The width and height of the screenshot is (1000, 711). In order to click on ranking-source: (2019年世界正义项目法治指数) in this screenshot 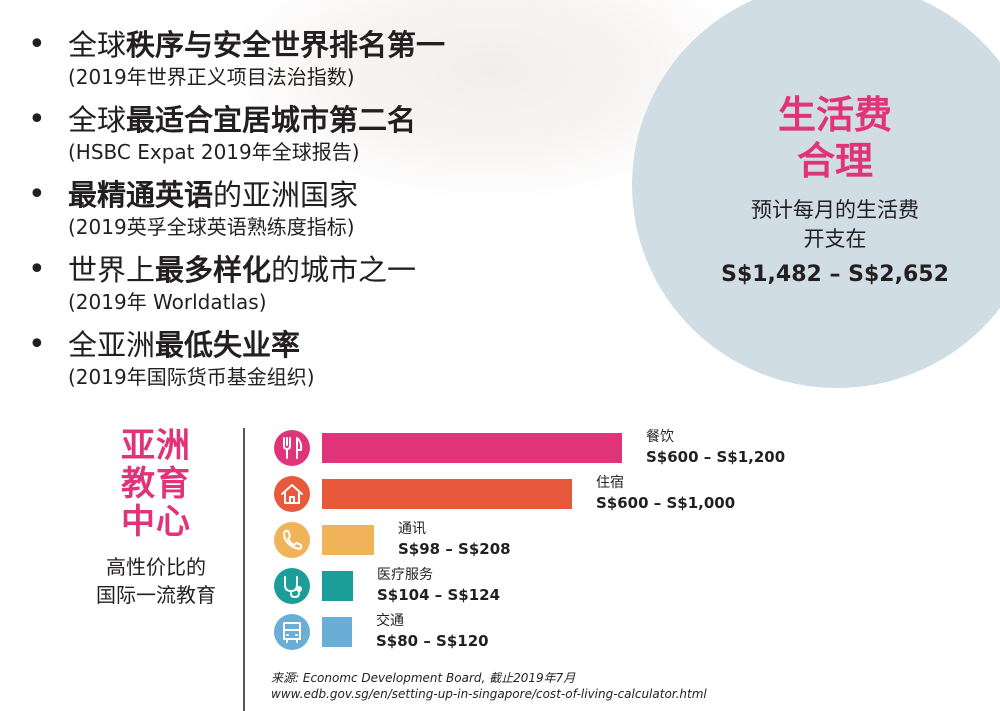, I will do `click(211, 77)`.